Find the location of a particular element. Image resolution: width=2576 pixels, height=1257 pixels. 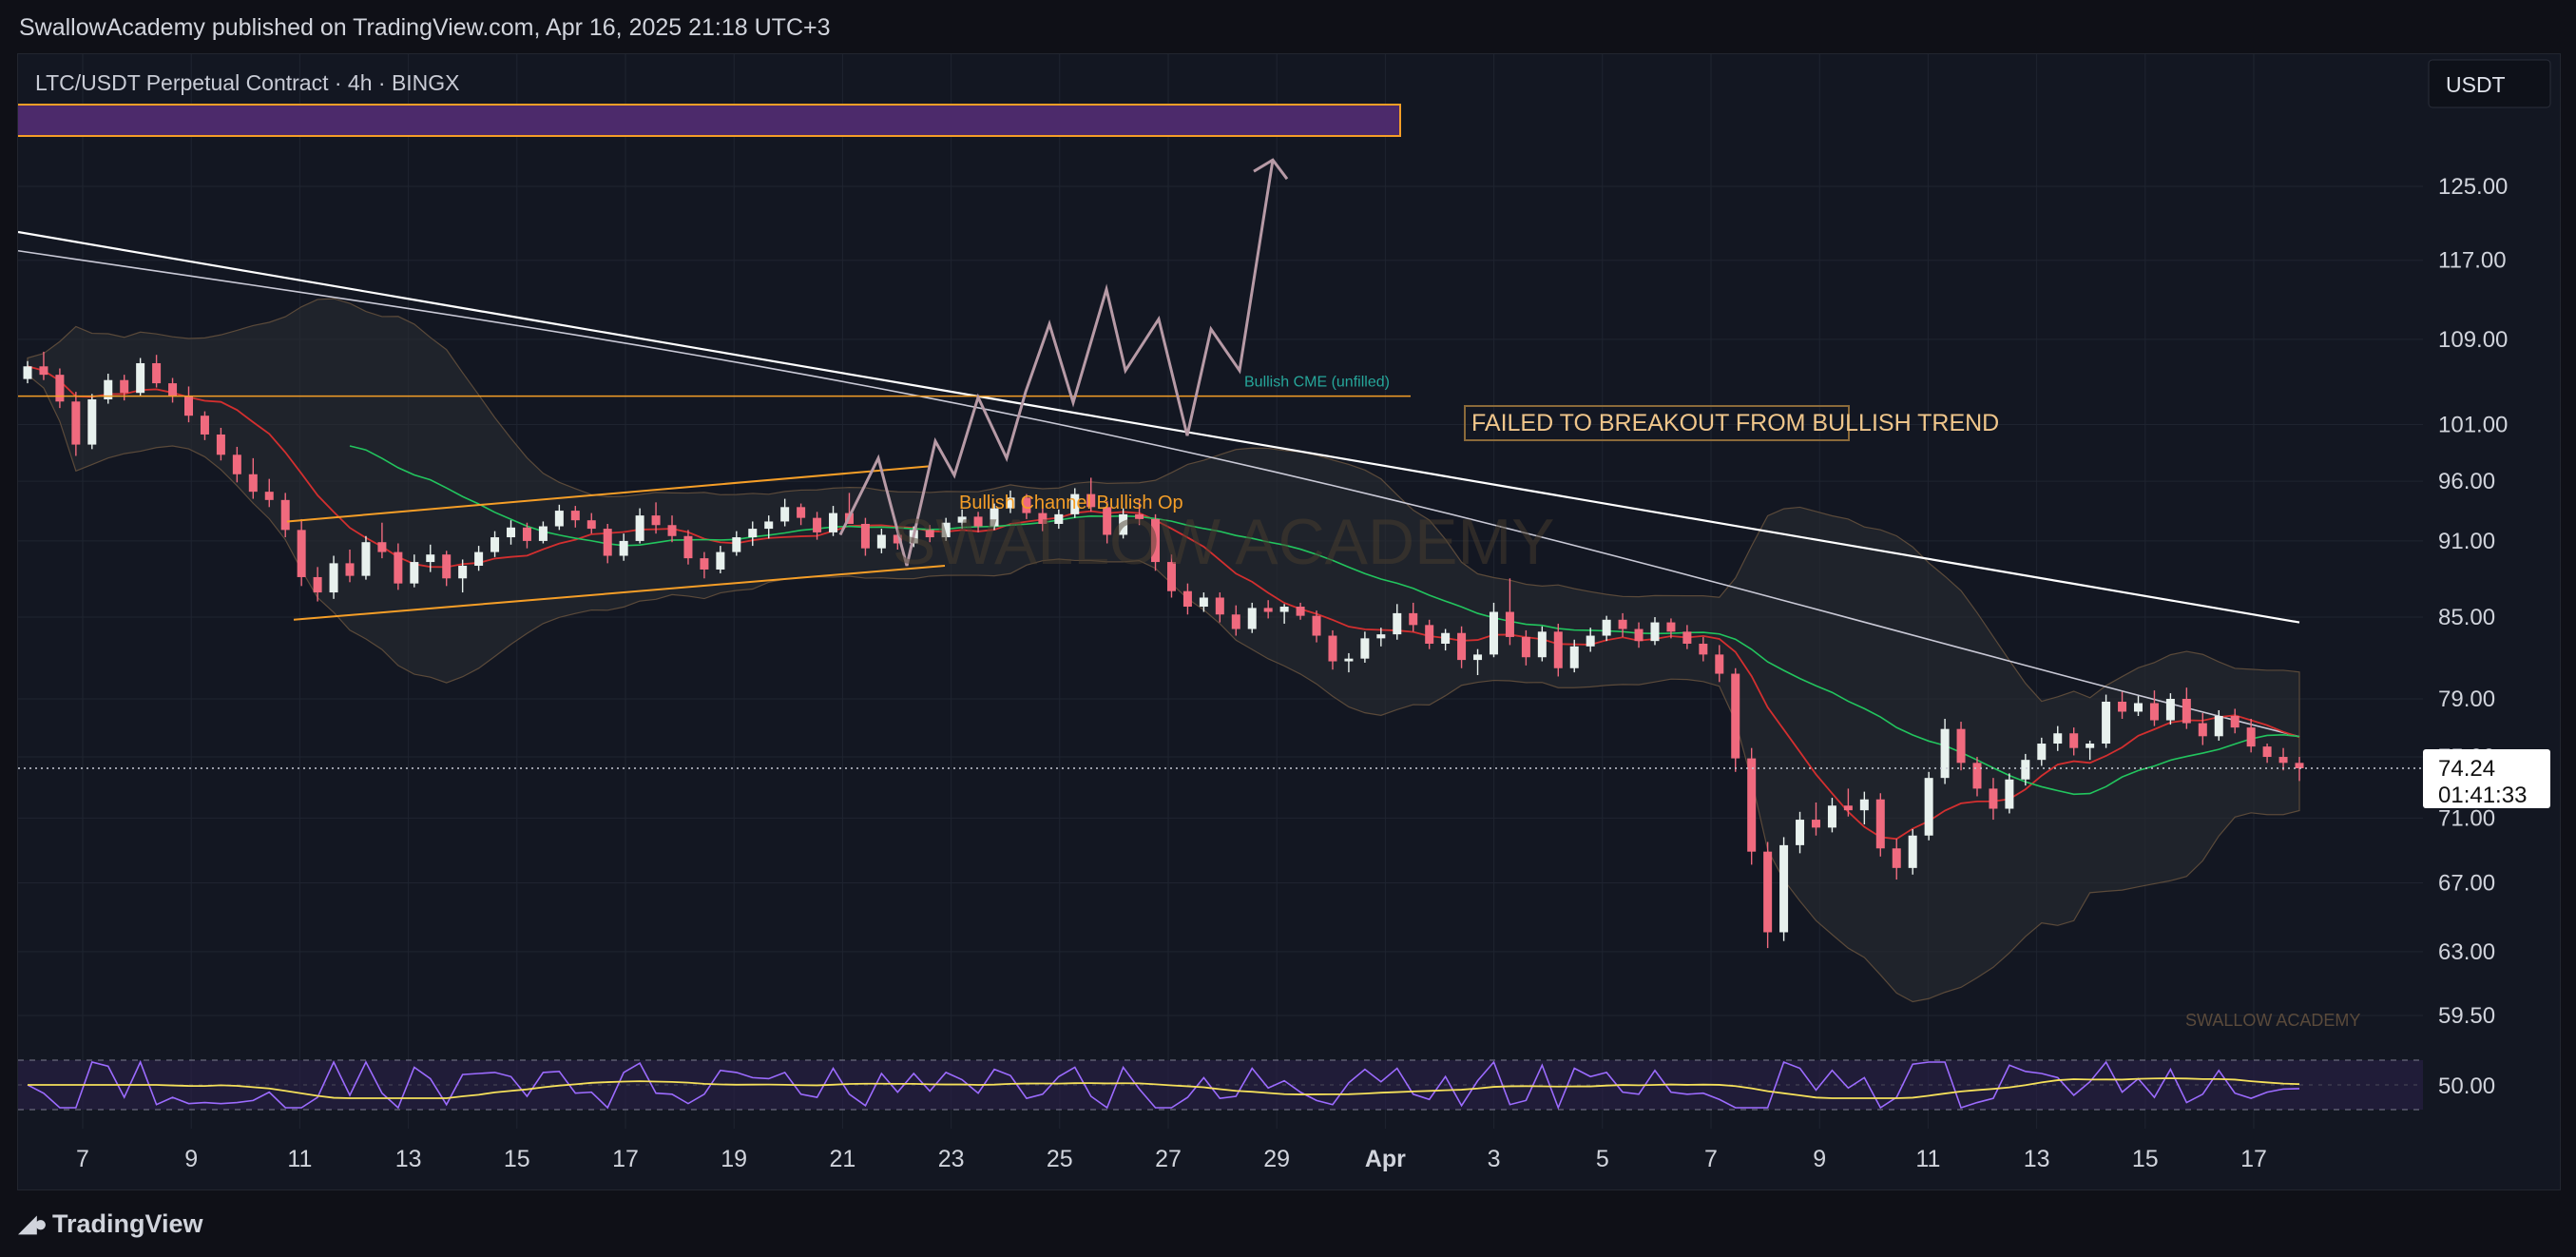

channel-upper is located at coordinates (609, 494).